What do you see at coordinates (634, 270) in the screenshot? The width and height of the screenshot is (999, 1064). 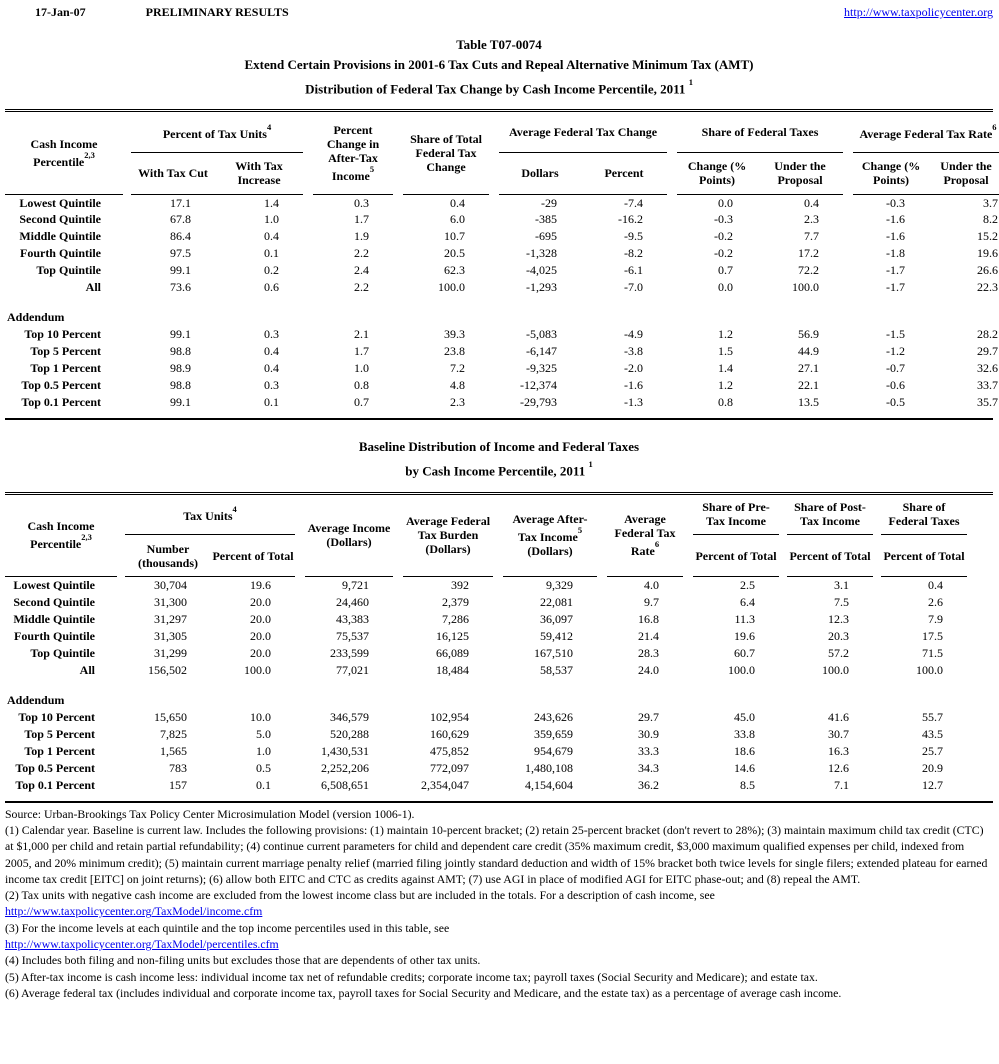 I see `table-cell: -6.1` at bounding box center [634, 270].